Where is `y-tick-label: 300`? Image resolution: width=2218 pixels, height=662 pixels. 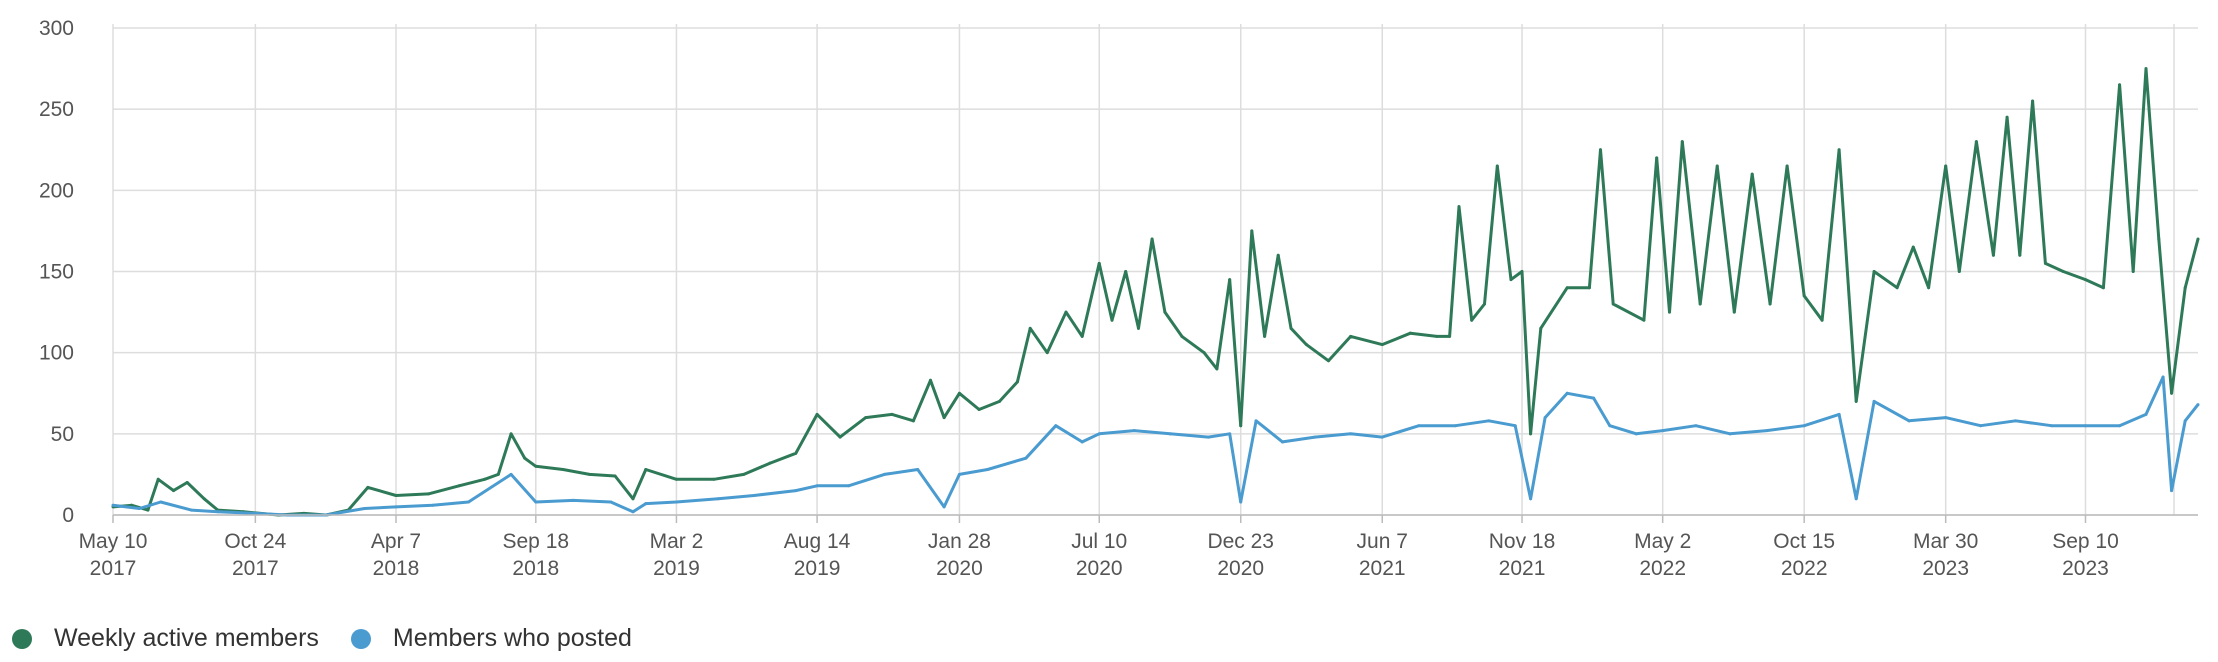 y-tick-label: 300 is located at coordinates (56, 28).